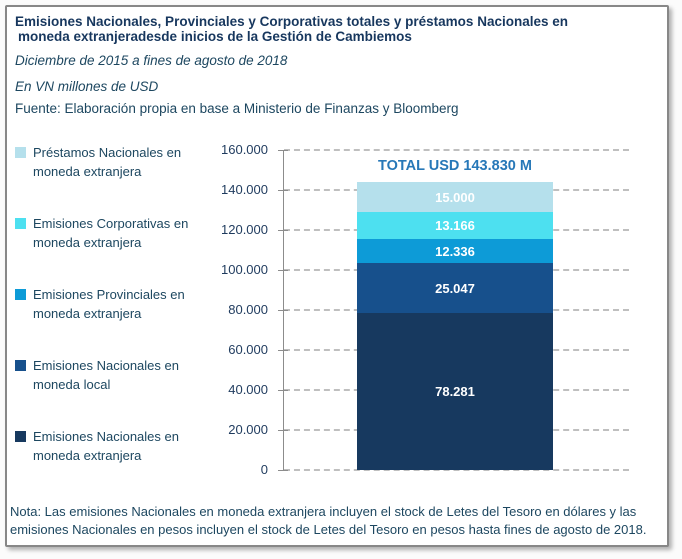 Image resolution: width=682 pixels, height=559 pixels. Describe the element at coordinates (244, 269) in the screenshot. I see `y-axis-tick-label: 100.000` at that location.